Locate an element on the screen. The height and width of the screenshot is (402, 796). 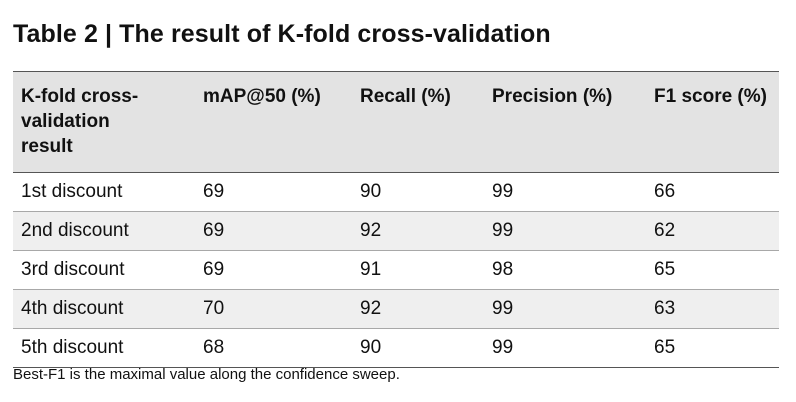
cell-fold: 2nd discount is located at coordinates (75, 230).